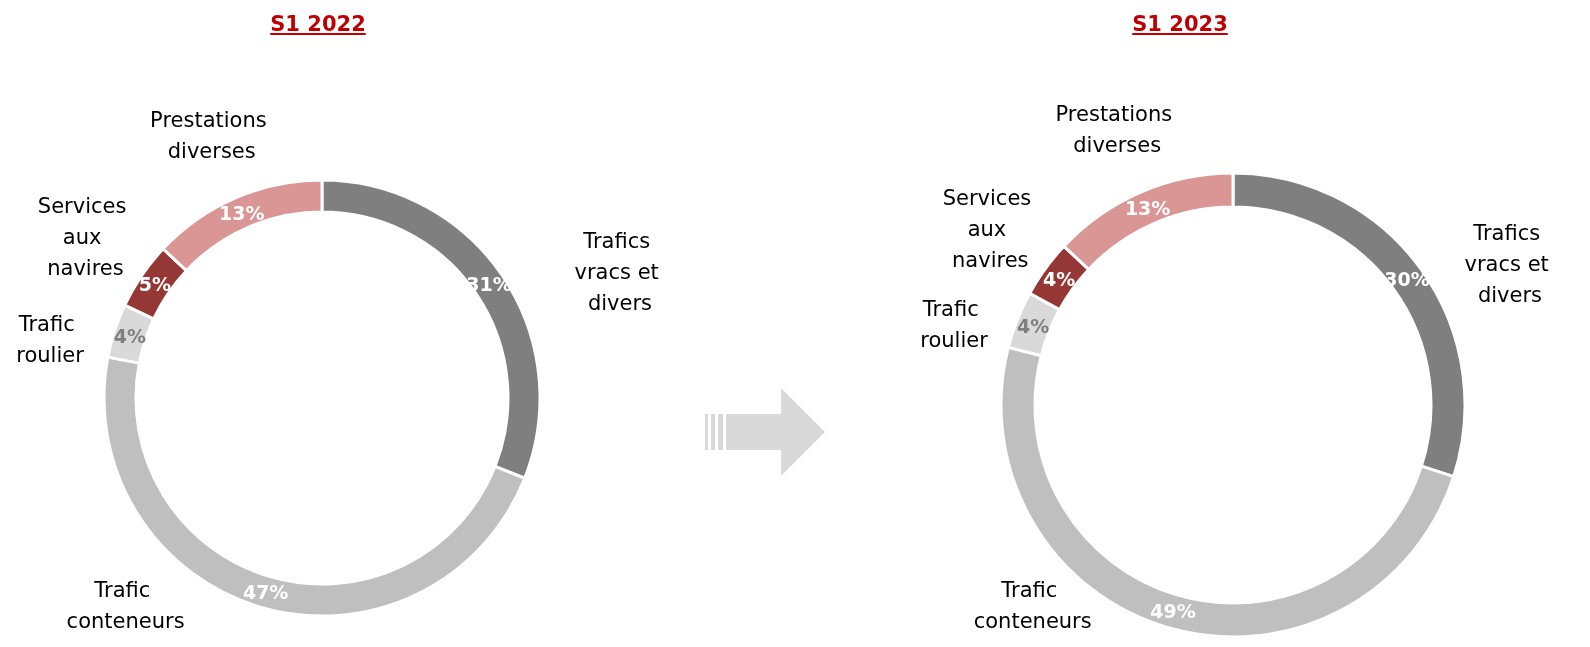 This screenshot has height=647, width=1590. I want to click on chart-title: S1 2022, so click(318, 24).